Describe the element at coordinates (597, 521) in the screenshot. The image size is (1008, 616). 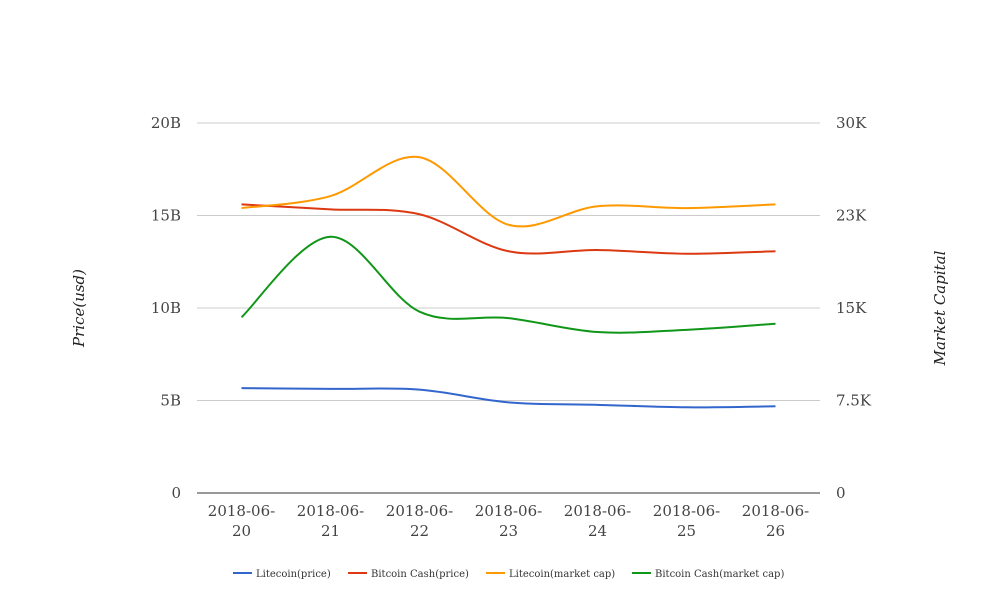
I see `x-tick-label: 2018-06-24` at that location.